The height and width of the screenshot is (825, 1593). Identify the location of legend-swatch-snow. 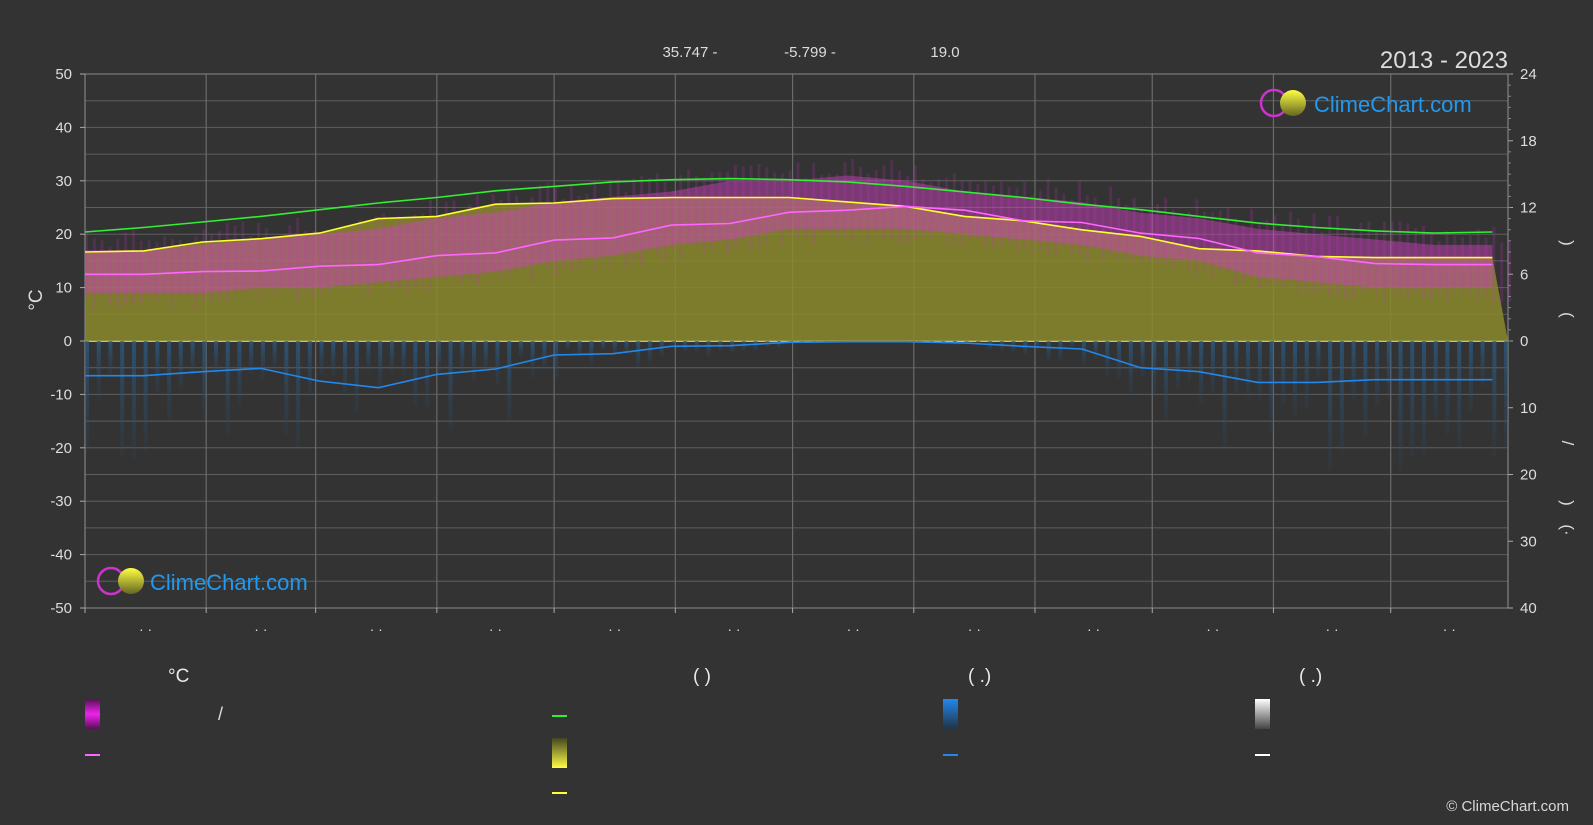
(1262, 714).